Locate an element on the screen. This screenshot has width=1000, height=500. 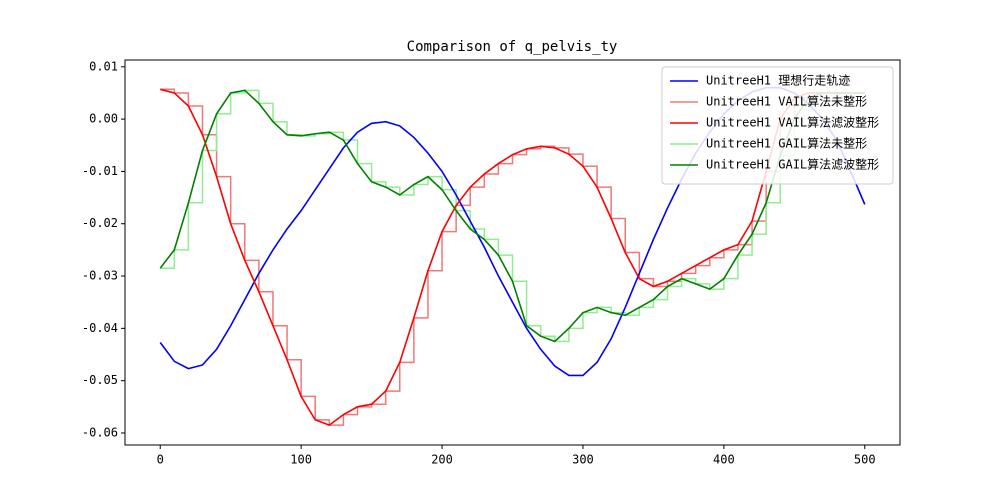
legend-box is located at coordinates (777, 125).